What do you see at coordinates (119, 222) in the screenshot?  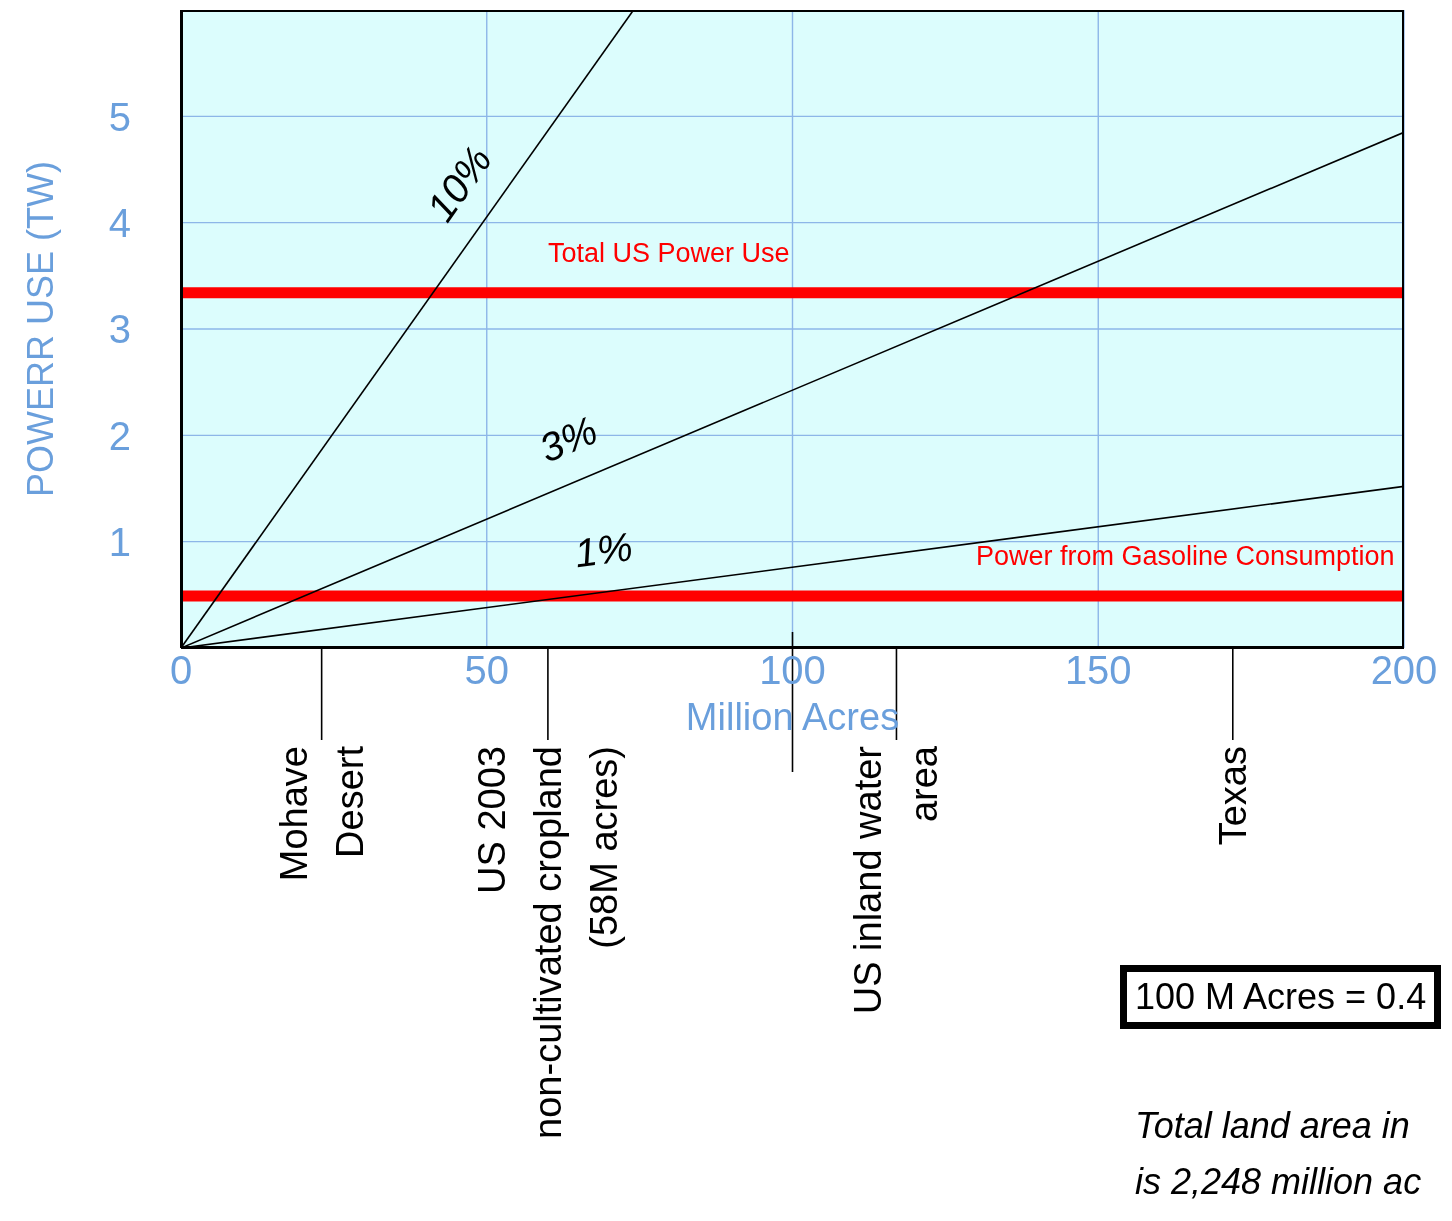 I see `y-tick-label: 4` at bounding box center [119, 222].